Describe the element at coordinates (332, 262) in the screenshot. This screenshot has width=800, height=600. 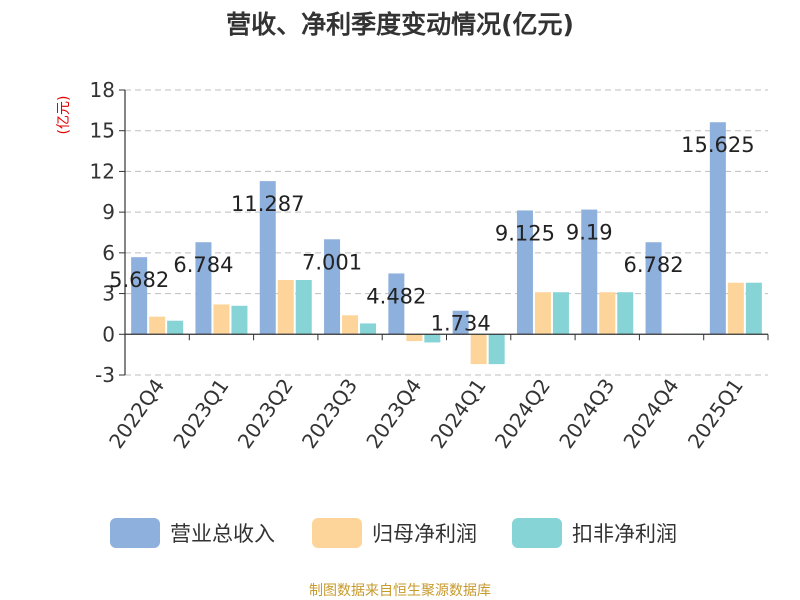
I see `data-label: 7.001` at that location.